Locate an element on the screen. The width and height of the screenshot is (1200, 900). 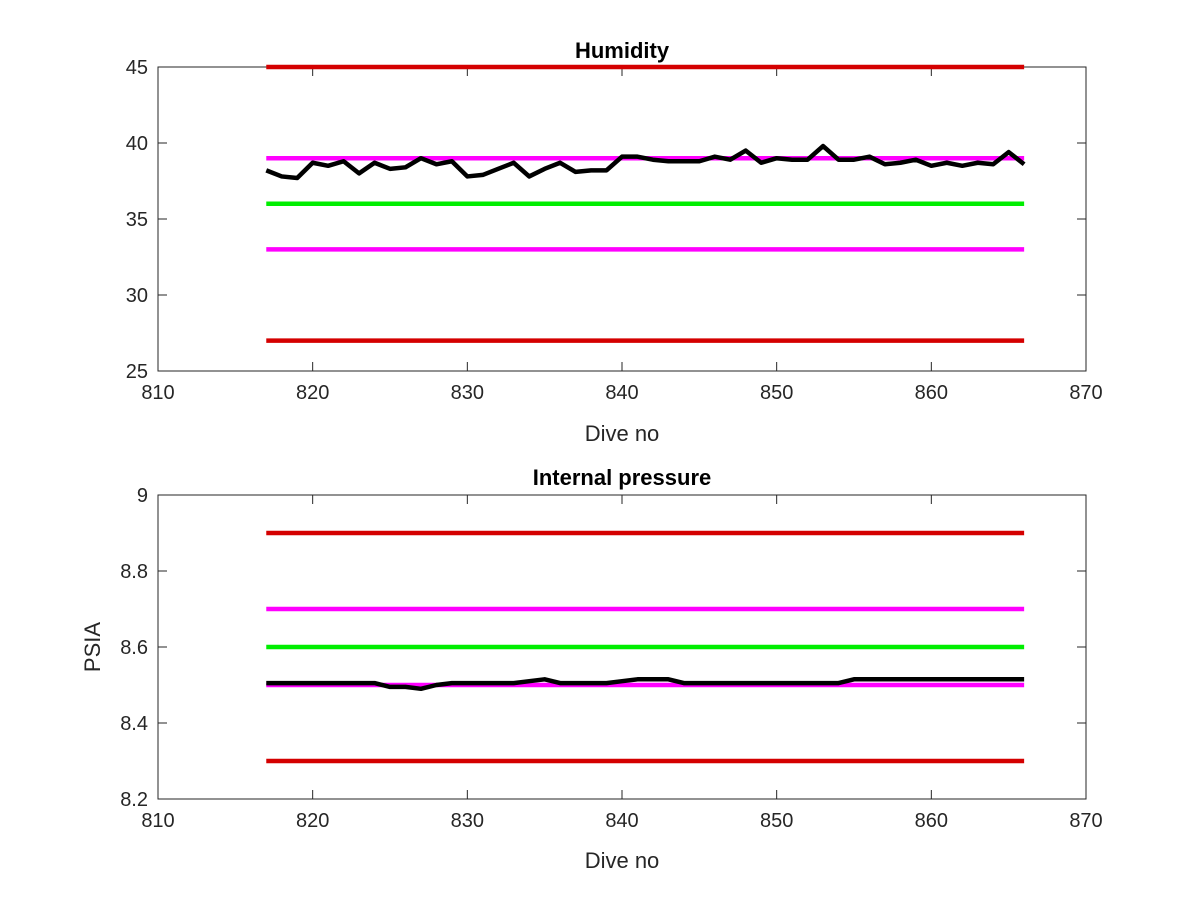
y-tick-label-humidity: 30 is located at coordinates (137, 296).